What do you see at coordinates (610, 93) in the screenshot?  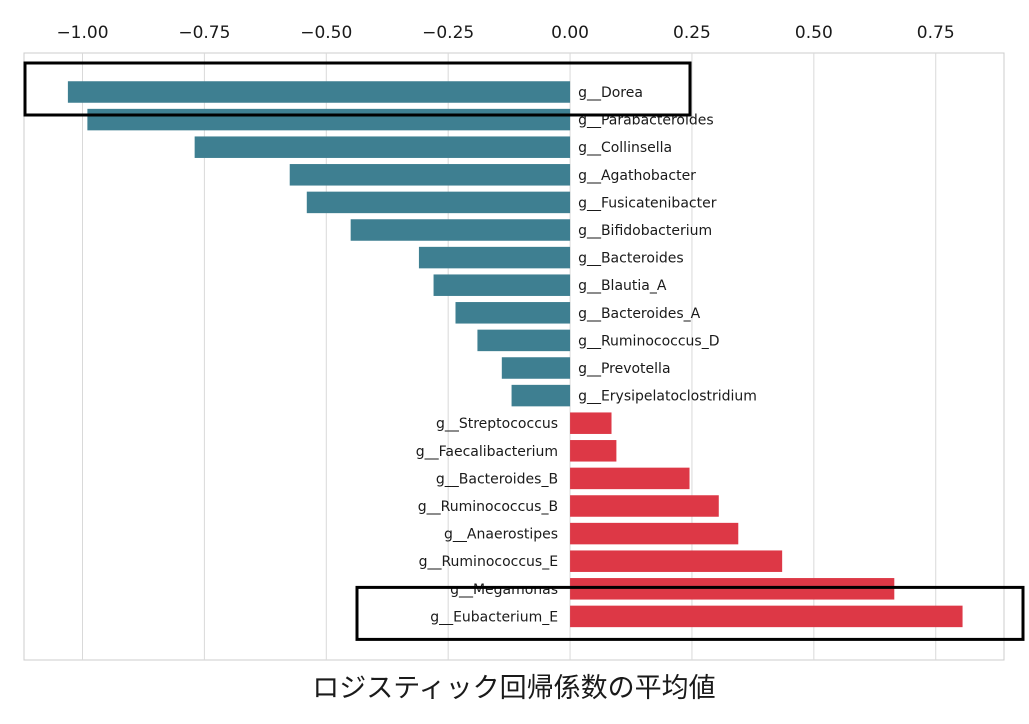 I see `category-label: g__Dorea` at bounding box center [610, 93].